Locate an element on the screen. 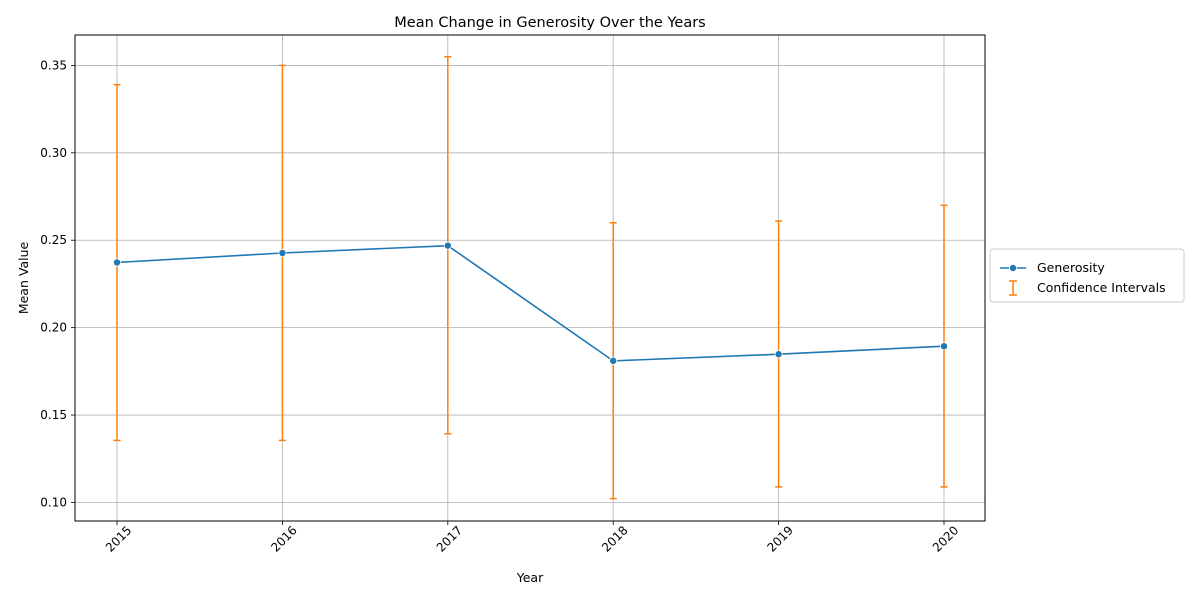 The height and width of the screenshot is (604, 1200). y-tick-label: 0.35 is located at coordinates (53, 65).